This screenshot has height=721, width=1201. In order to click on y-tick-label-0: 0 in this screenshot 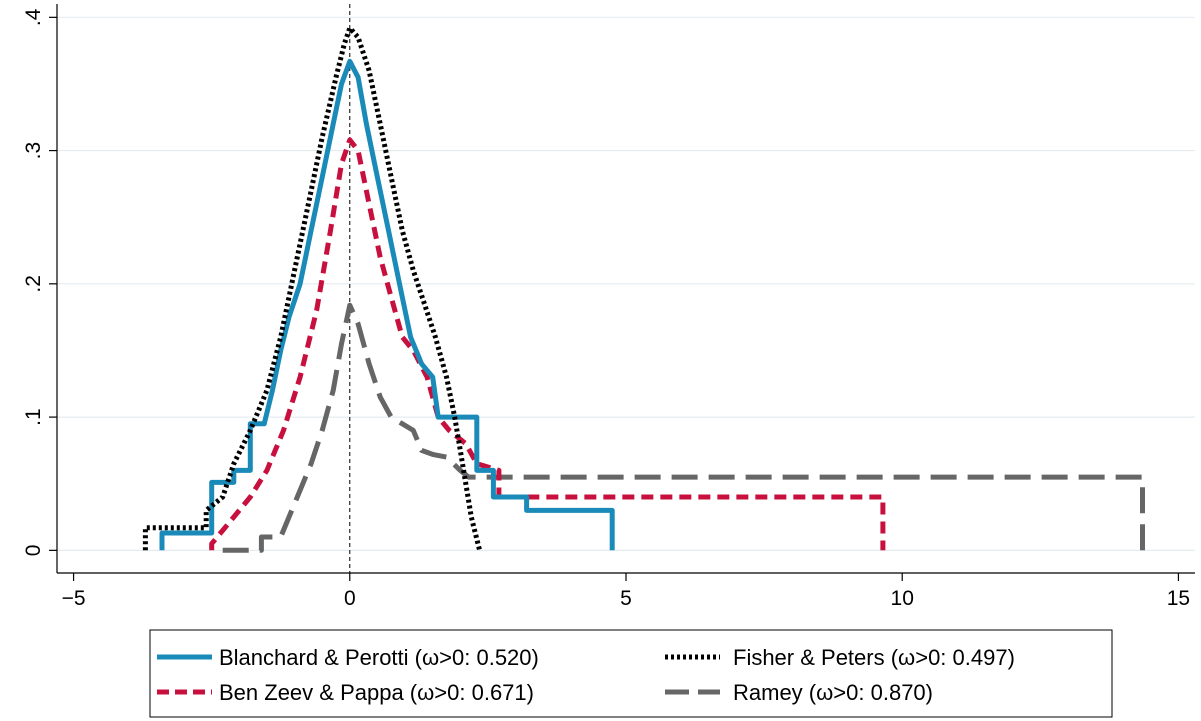, I will do `click(33, 551)`.